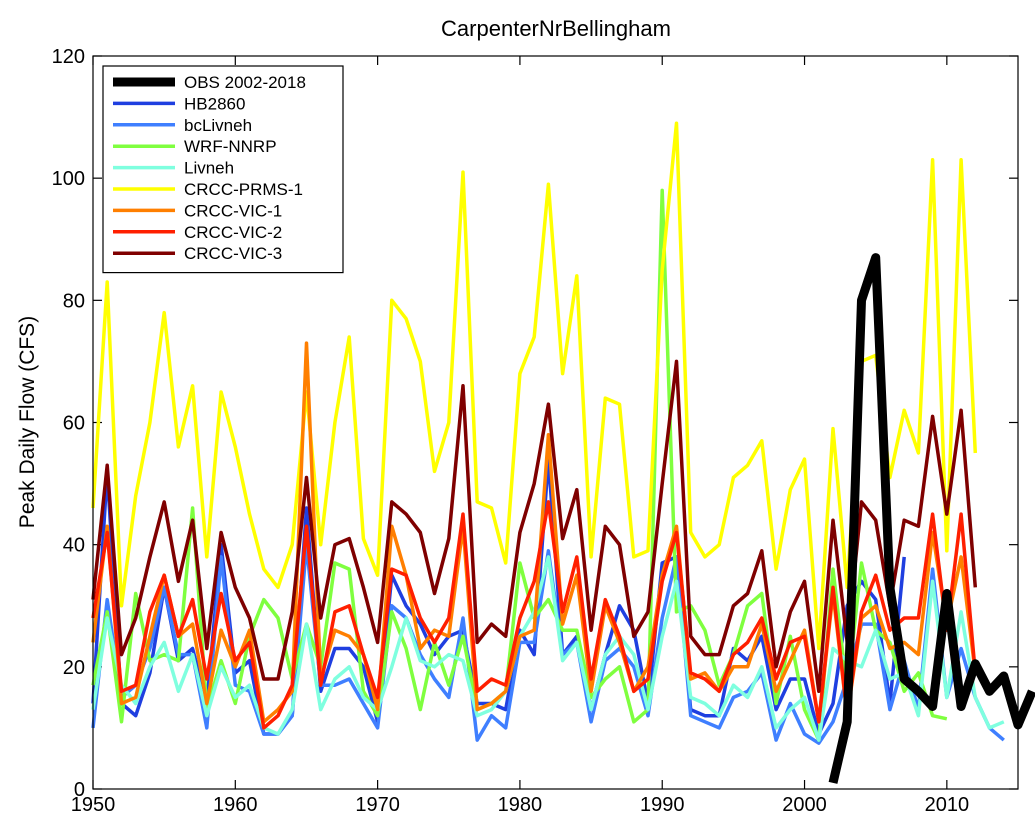 The height and width of the screenshot is (819, 1035). Describe the element at coordinates (804, 805) in the screenshot. I see `x-tick-label: 2000` at that location.